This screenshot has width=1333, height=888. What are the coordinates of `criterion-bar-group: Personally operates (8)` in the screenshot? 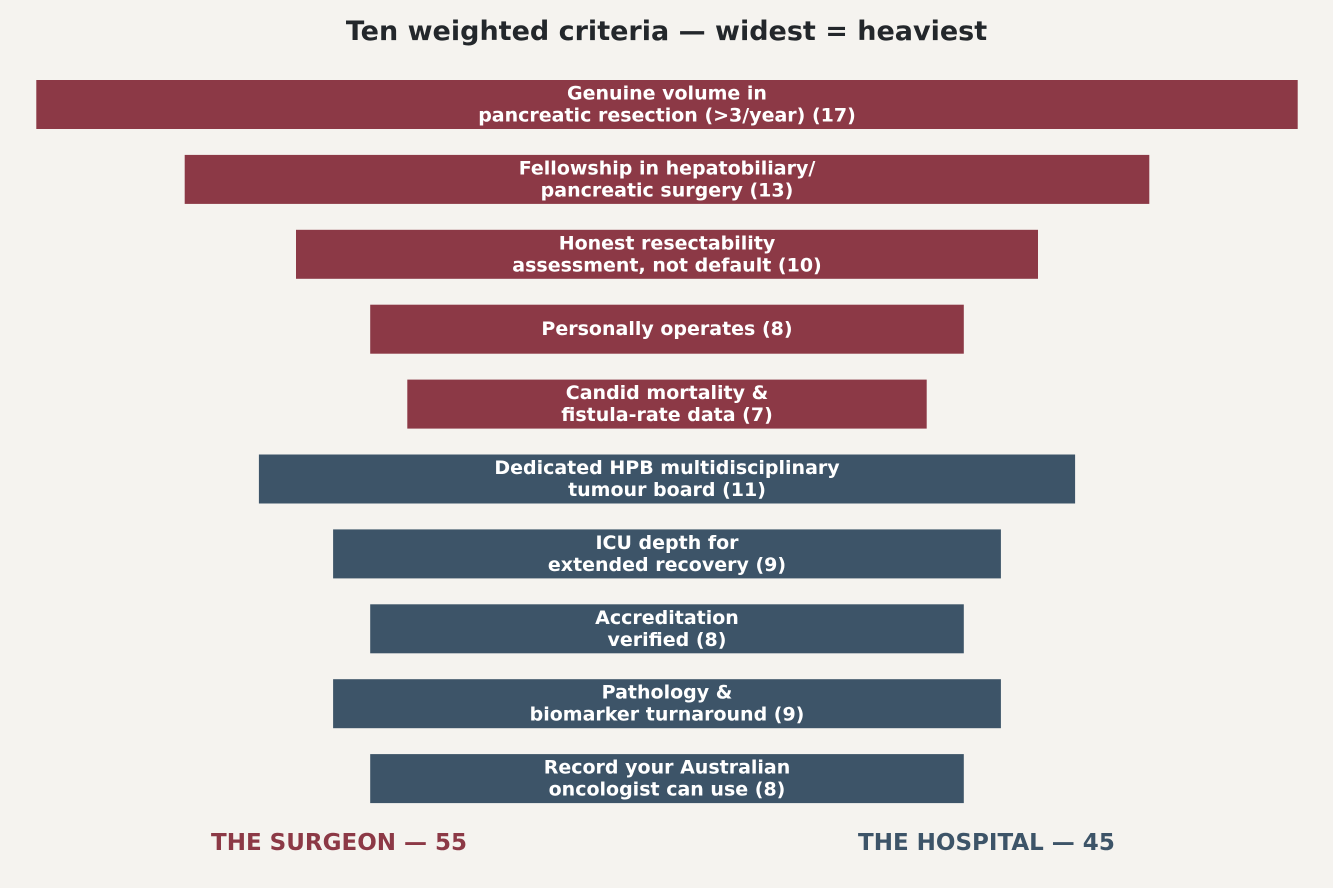 It's located at (667, 329).